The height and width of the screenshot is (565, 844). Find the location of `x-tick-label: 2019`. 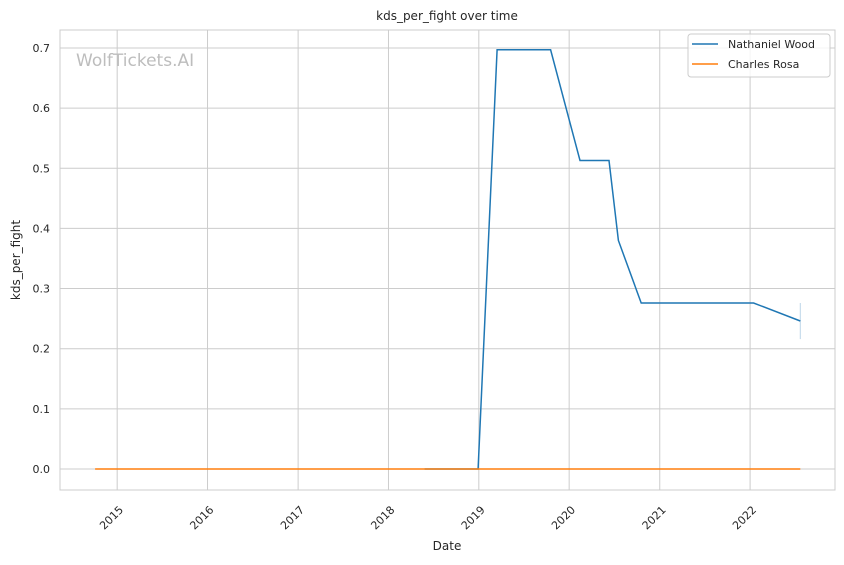

x-tick-label: 2019 is located at coordinates (473, 517).